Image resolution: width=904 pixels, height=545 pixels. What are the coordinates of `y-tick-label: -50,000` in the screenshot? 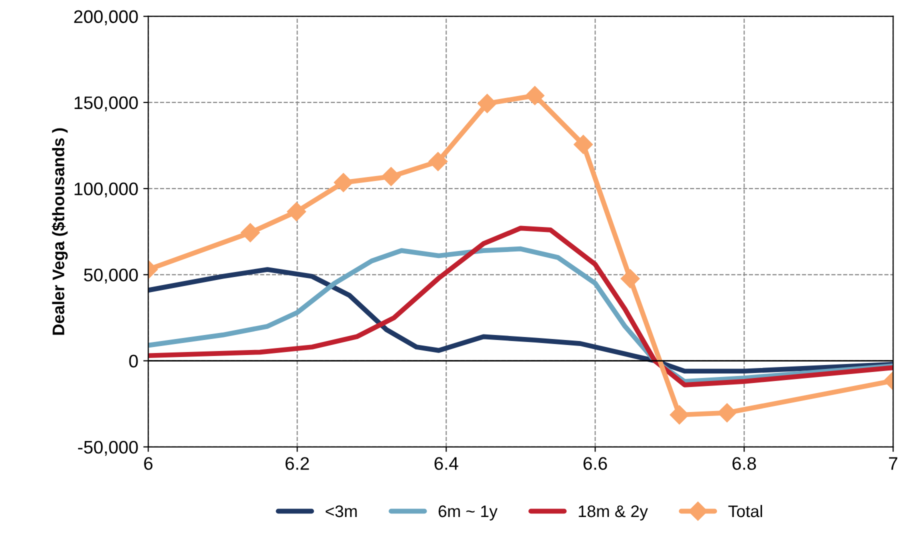 It's located at (108, 448).